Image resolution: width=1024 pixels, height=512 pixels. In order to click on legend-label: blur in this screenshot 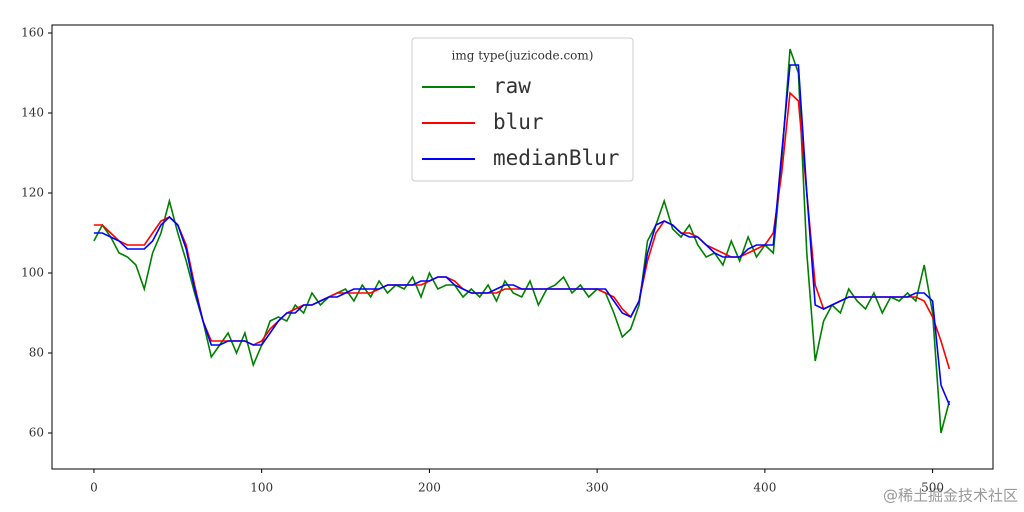, I will do `click(518, 122)`.